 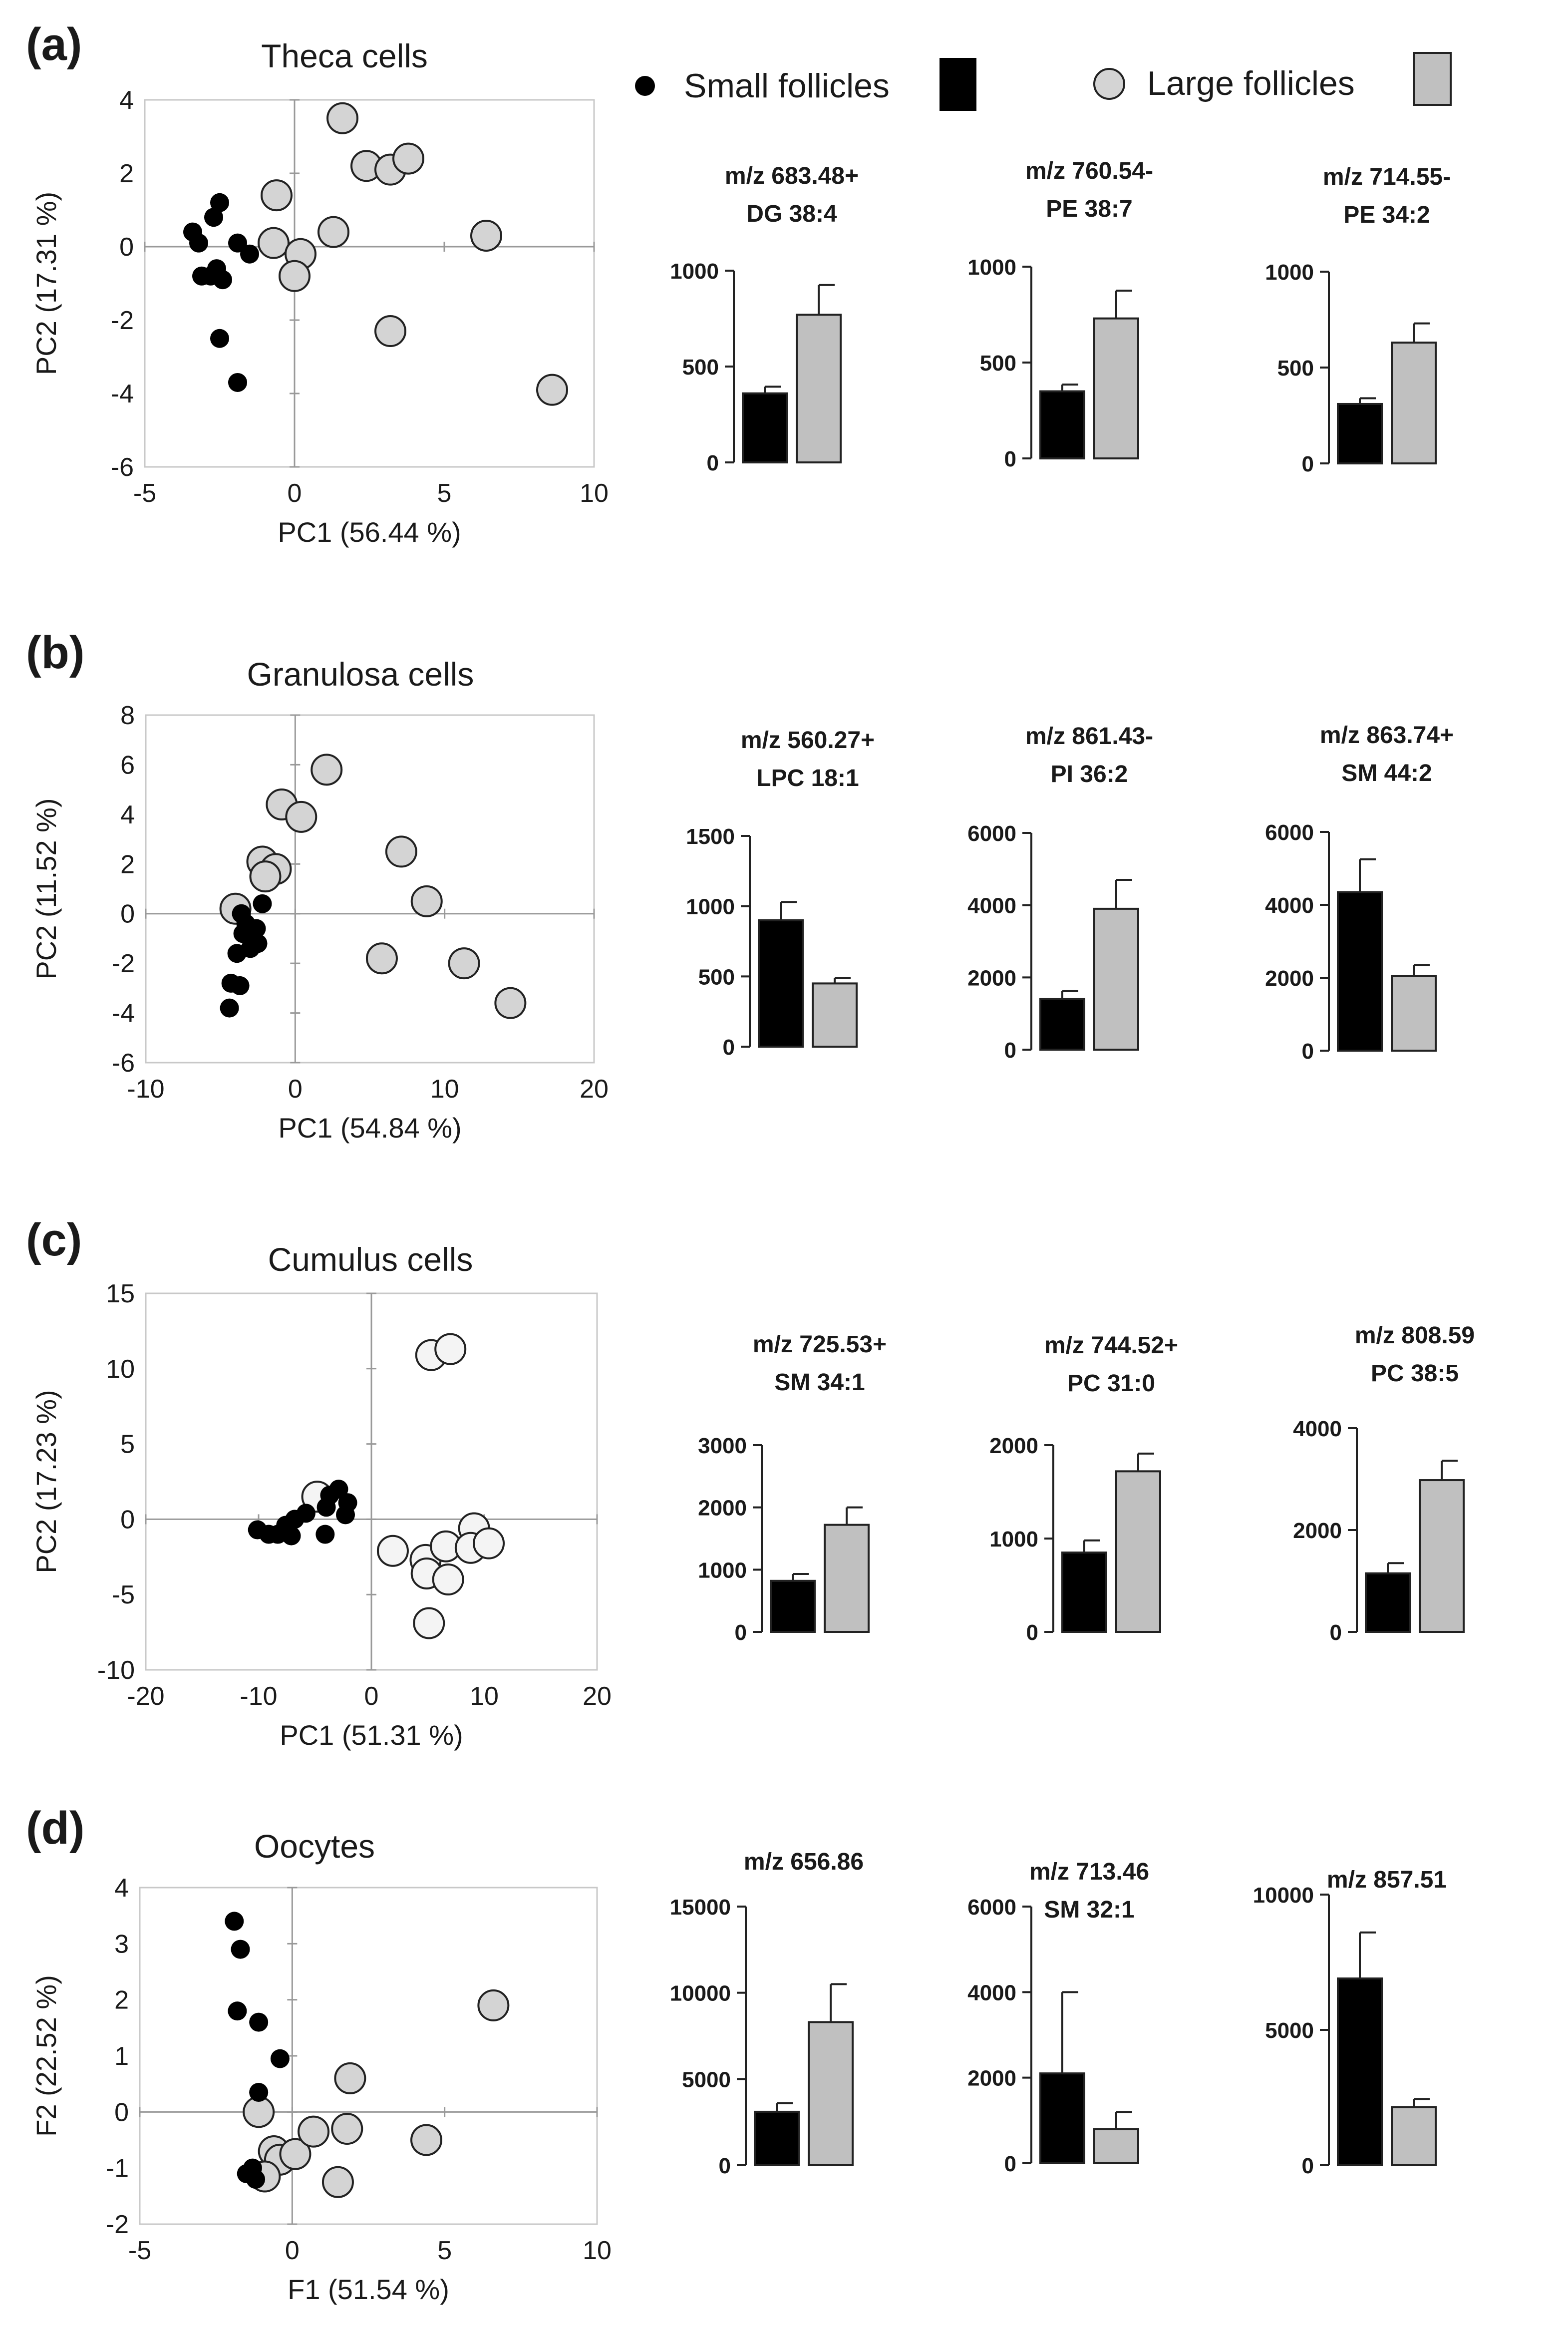 What do you see at coordinates (371, 1259) in the screenshot?
I see `scatter-title: Cumulus cells` at bounding box center [371, 1259].